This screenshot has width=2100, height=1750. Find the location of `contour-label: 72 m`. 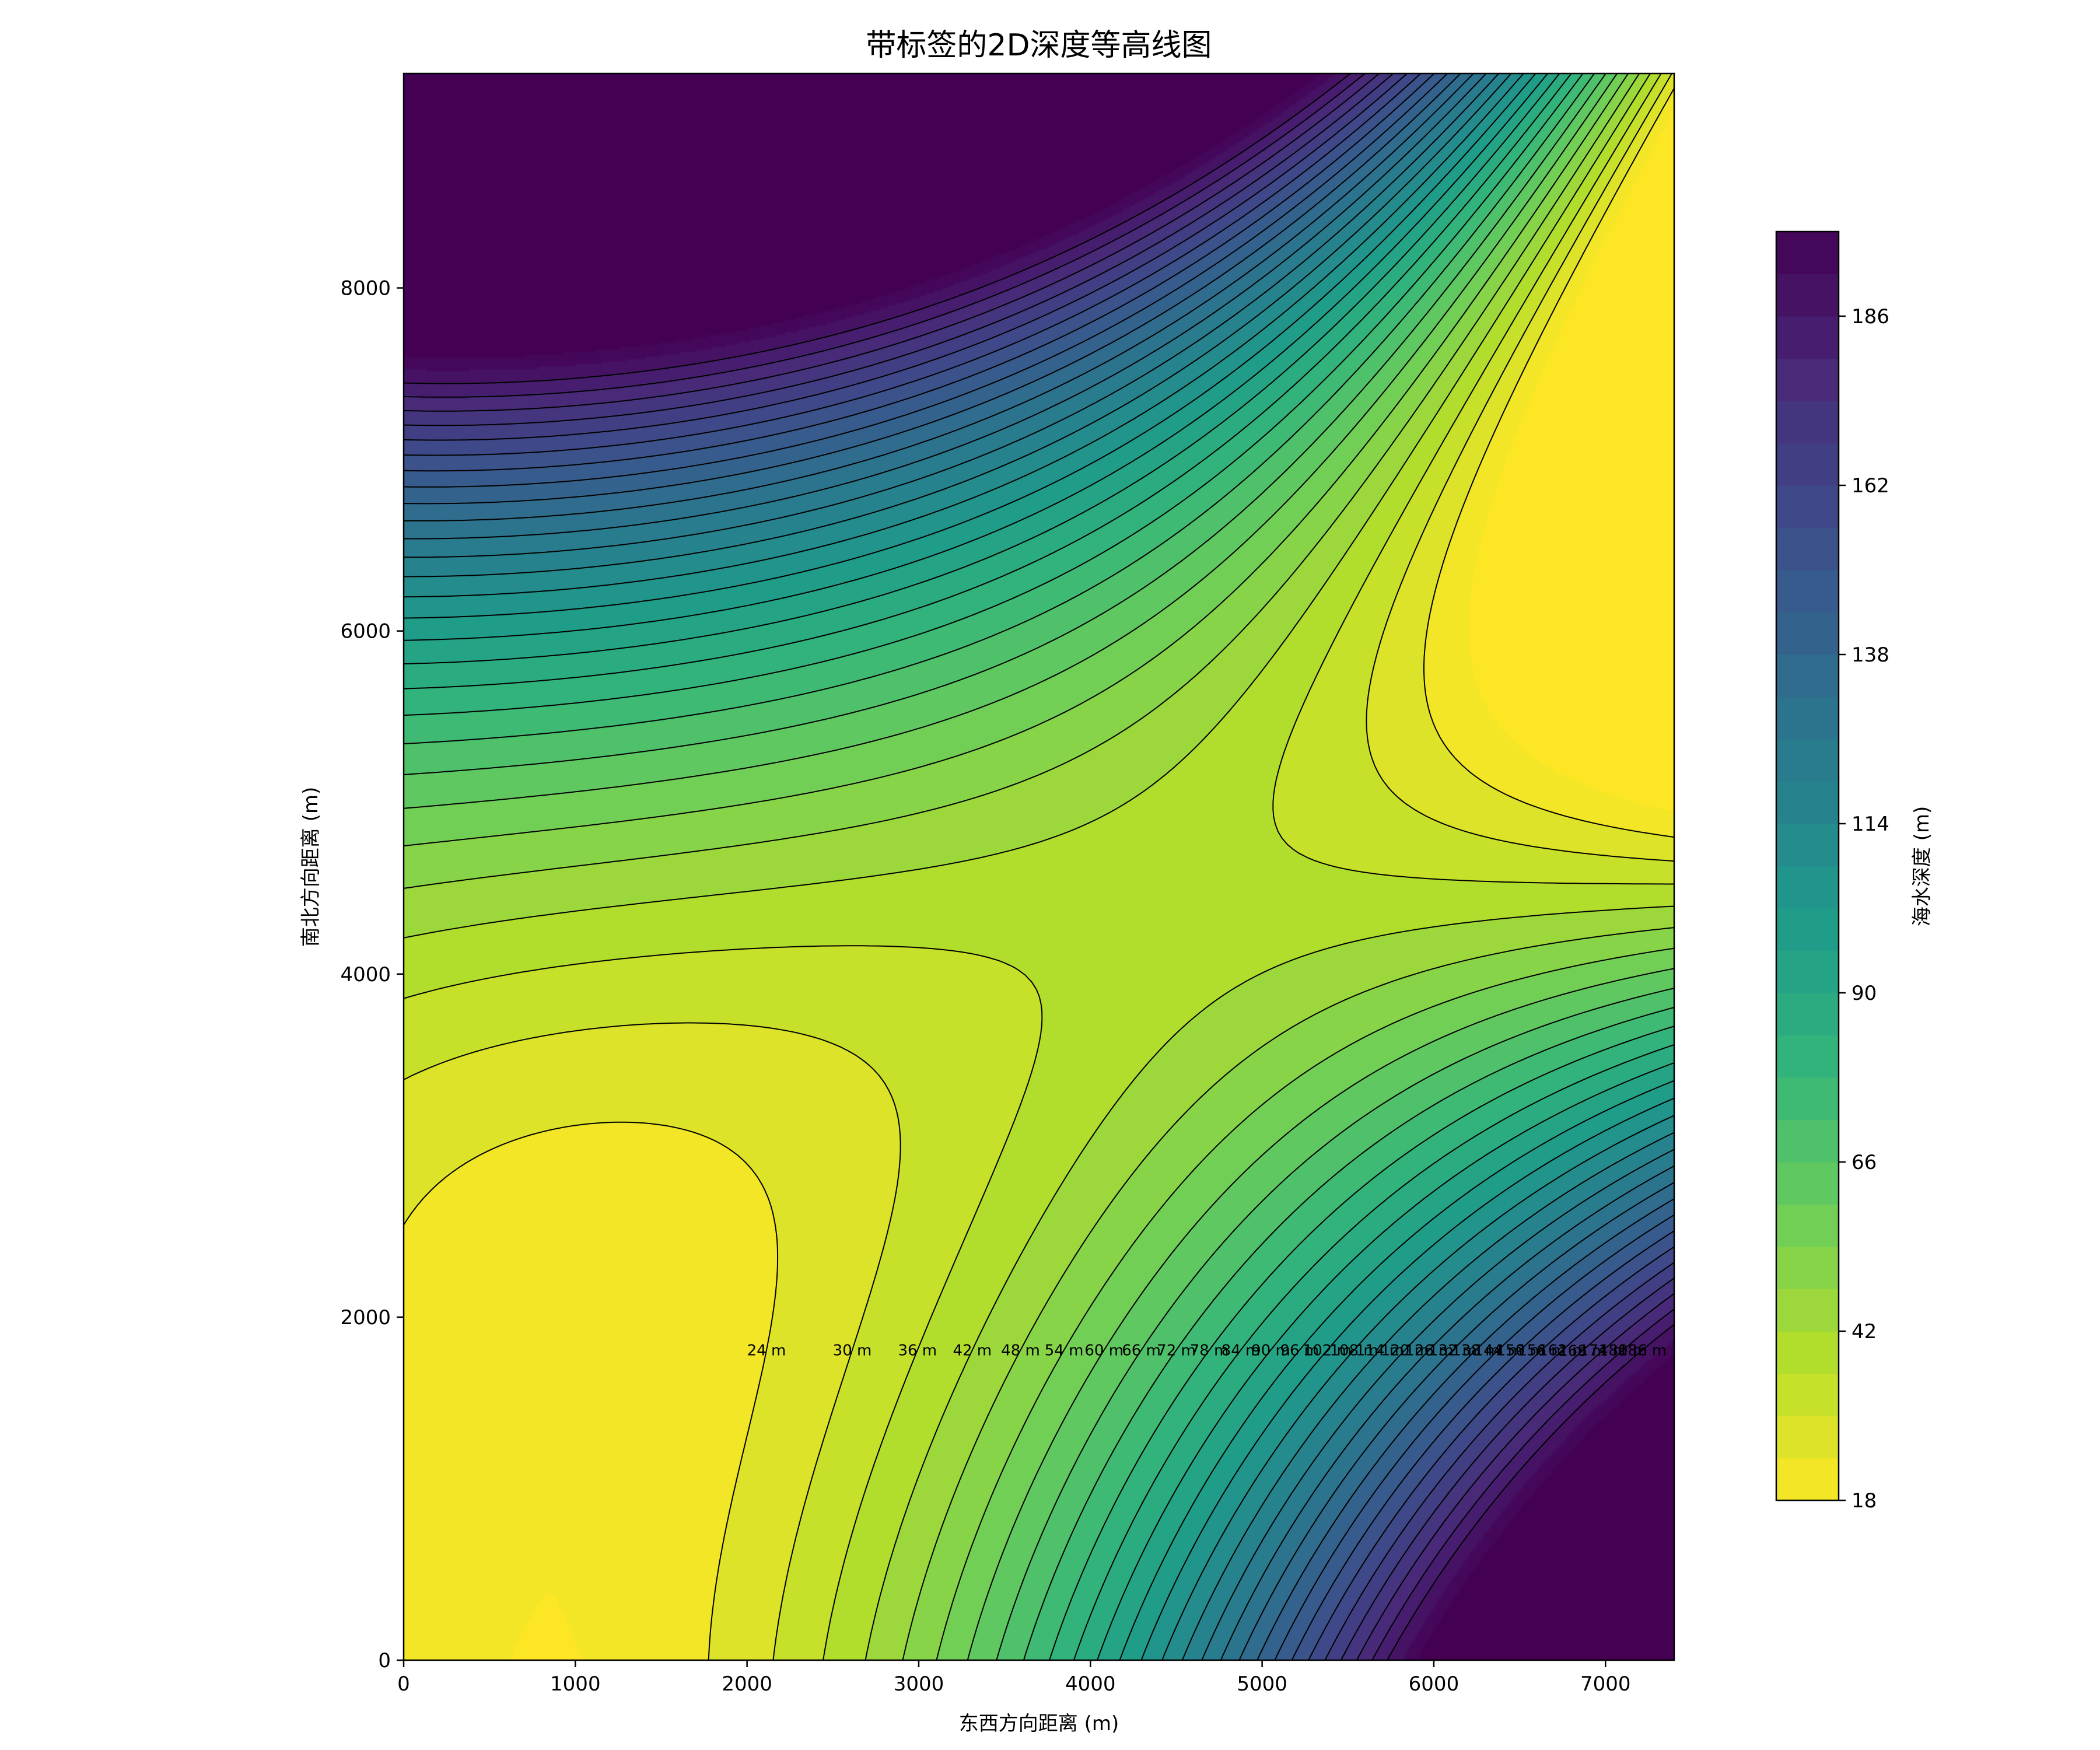

contour-label: 72 m is located at coordinates (1176, 1350).